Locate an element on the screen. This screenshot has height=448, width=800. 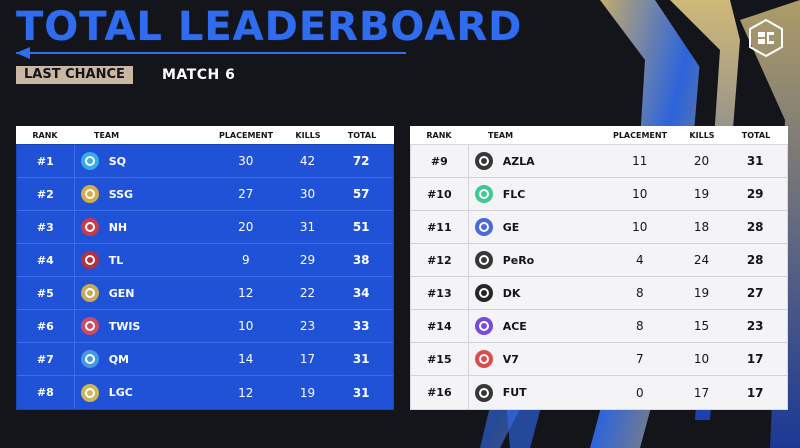
total-cell: 72 is located at coordinates (361, 161).